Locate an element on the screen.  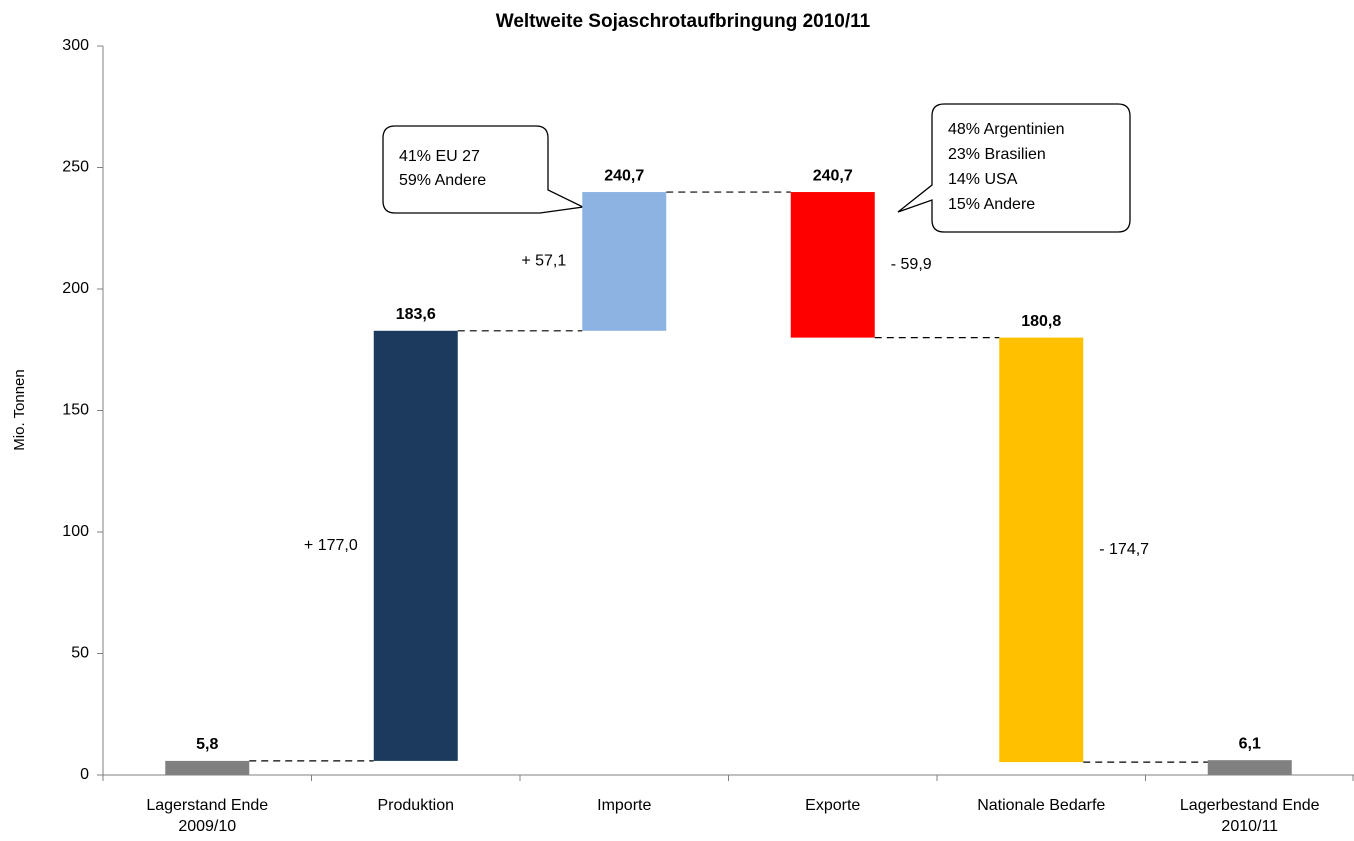
value-label: - 174,7 is located at coordinates (1124, 549).